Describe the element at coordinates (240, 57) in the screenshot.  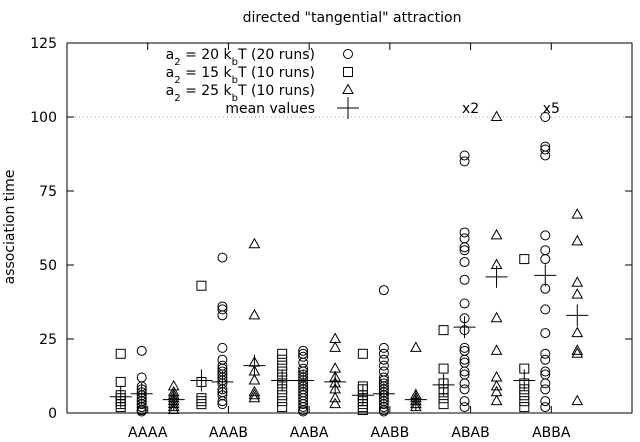
I see `legend-label: a2 = 20 kbT (20 runs)` at that location.